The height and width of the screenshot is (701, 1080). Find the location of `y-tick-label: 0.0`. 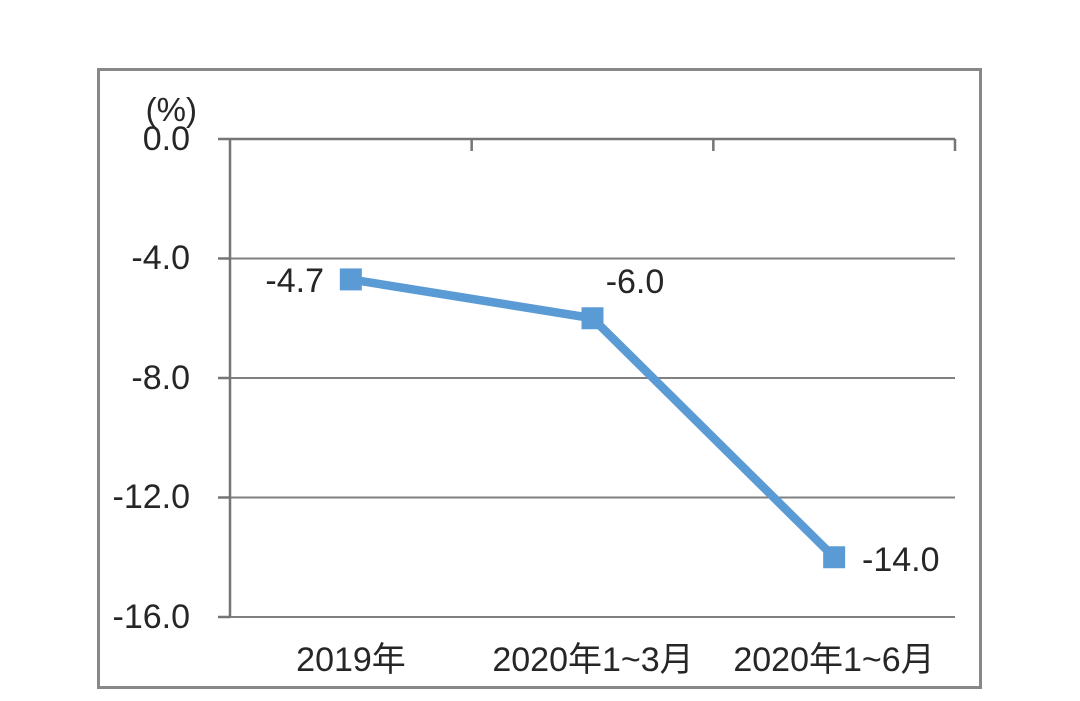

y-tick-label: 0.0 is located at coordinates (166, 139).